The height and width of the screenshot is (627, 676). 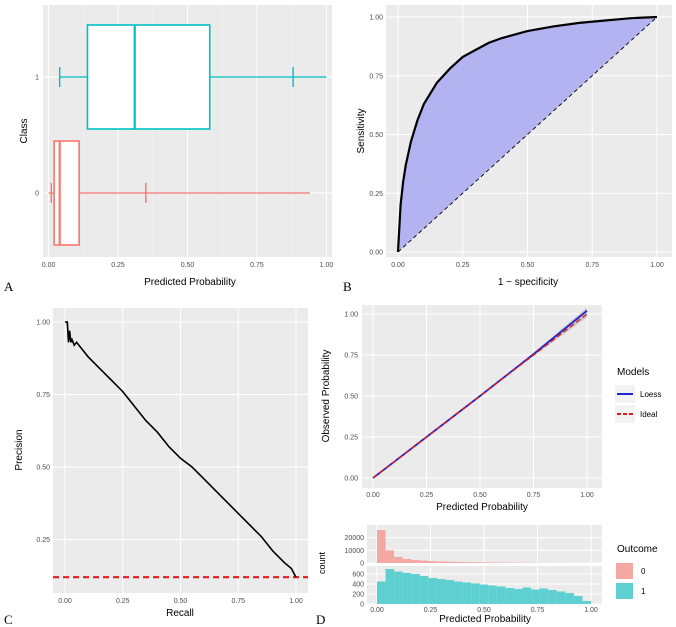 I want to click on panel-c-pr-line, so click(x=181, y=449).